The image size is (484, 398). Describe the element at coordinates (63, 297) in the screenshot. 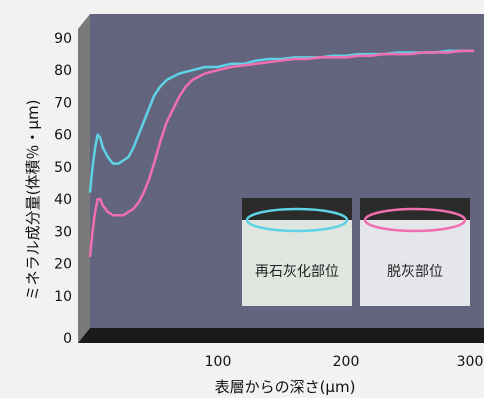

I see `y-tick-label: 10` at that location.